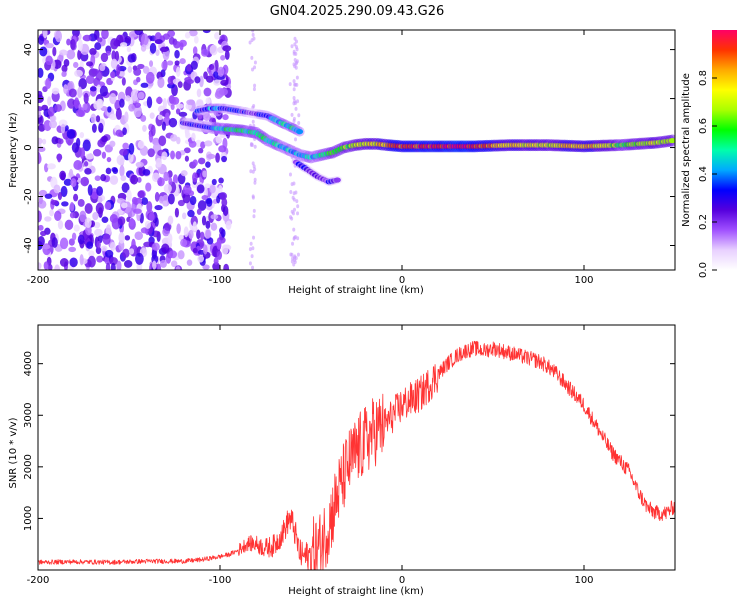 This screenshot has width=750, height=600. Describe the element at coordinates (13, 150) in the screenshot. I see `spectrogram-ylabel: Frequency (Hz)` at that location.